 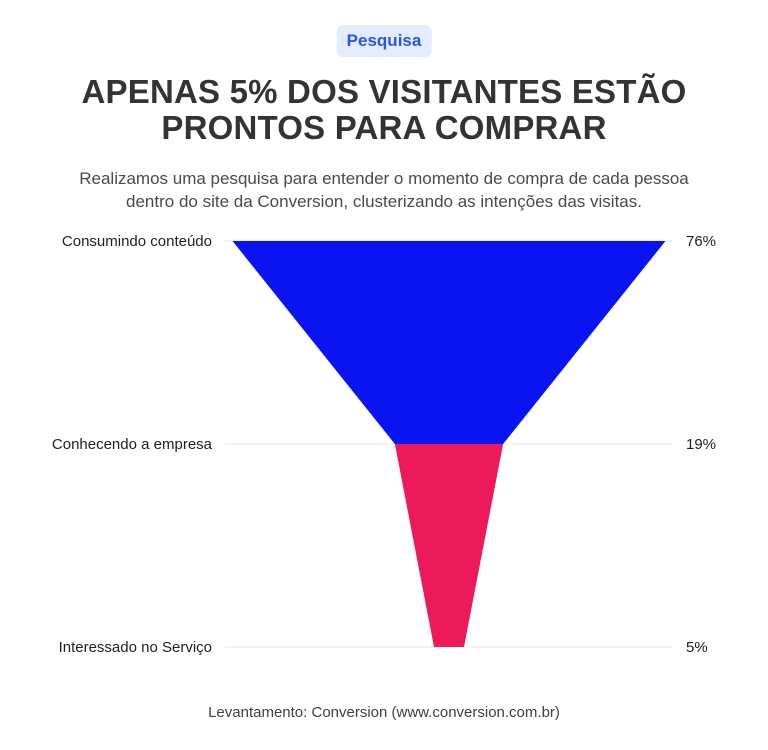 What do you see at coordinates (701, 241) in the screenshot?
I see `stage-value-label: 76%` at bounding box center [701, 241].